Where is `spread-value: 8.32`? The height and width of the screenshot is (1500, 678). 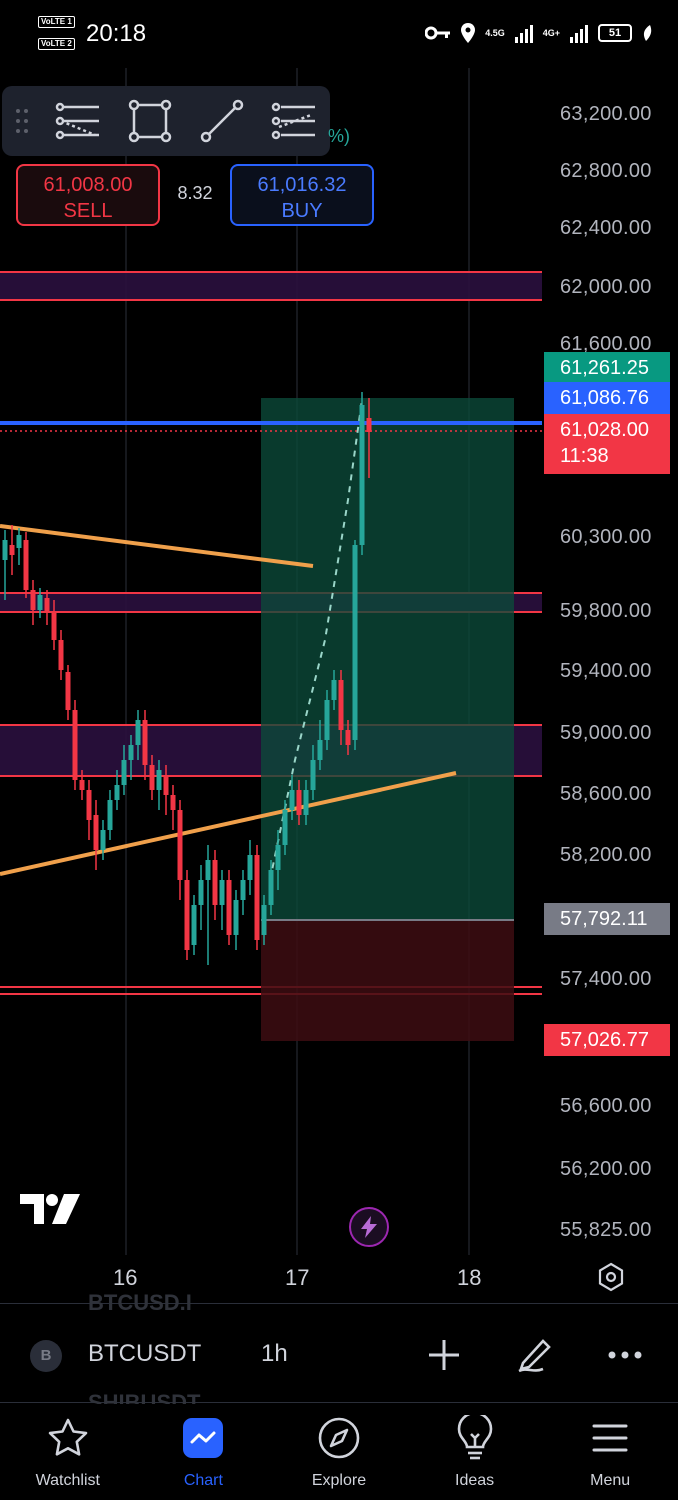 spread-value: 8.32 is located at coordinates (195, 193).